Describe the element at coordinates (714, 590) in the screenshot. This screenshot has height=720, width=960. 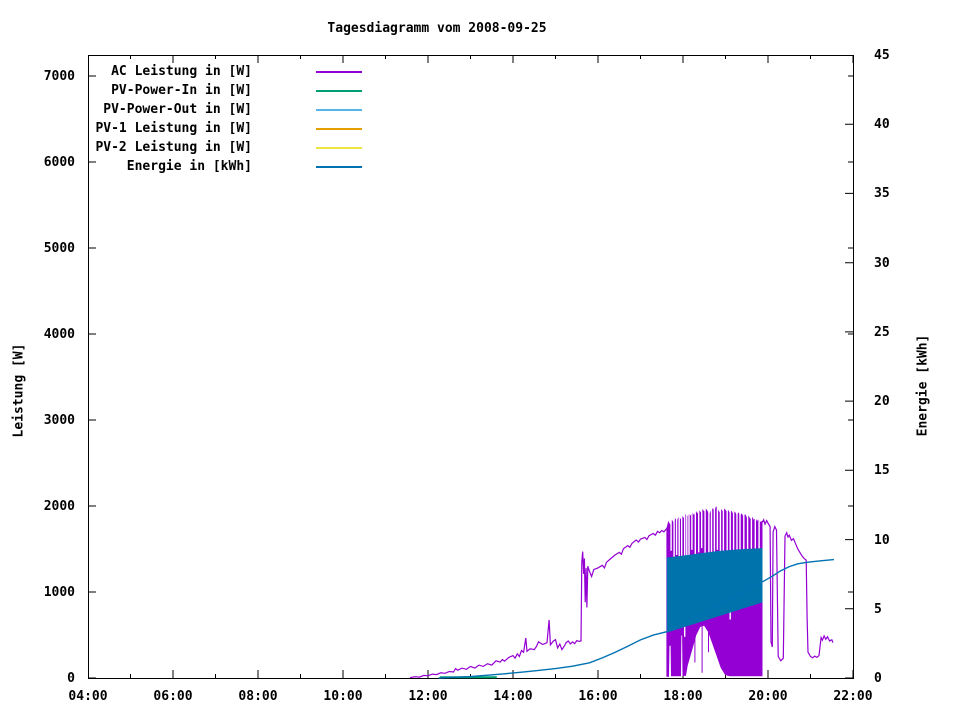
I see `pv-dense-block` at that location.